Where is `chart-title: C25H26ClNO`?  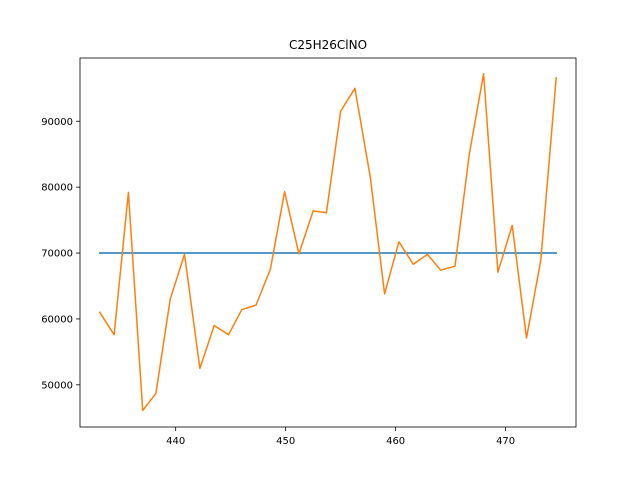 chart-title: C25H26ClNO is located at coordinates (328, 45).